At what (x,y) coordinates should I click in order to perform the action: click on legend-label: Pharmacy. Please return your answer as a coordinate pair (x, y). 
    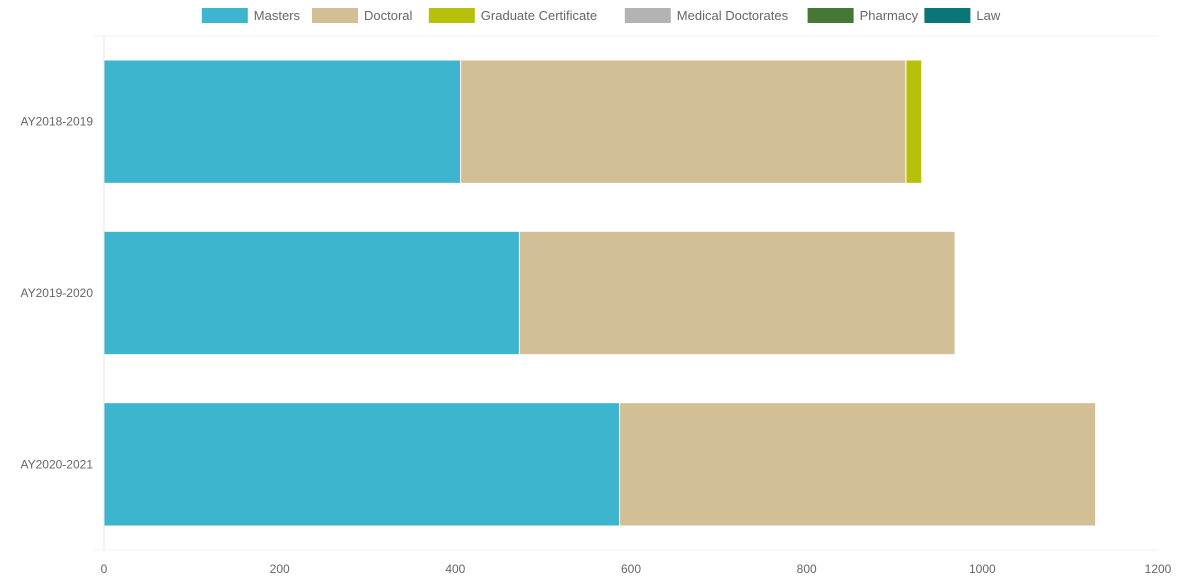
    Looking at the image, I should click on (889, 15).